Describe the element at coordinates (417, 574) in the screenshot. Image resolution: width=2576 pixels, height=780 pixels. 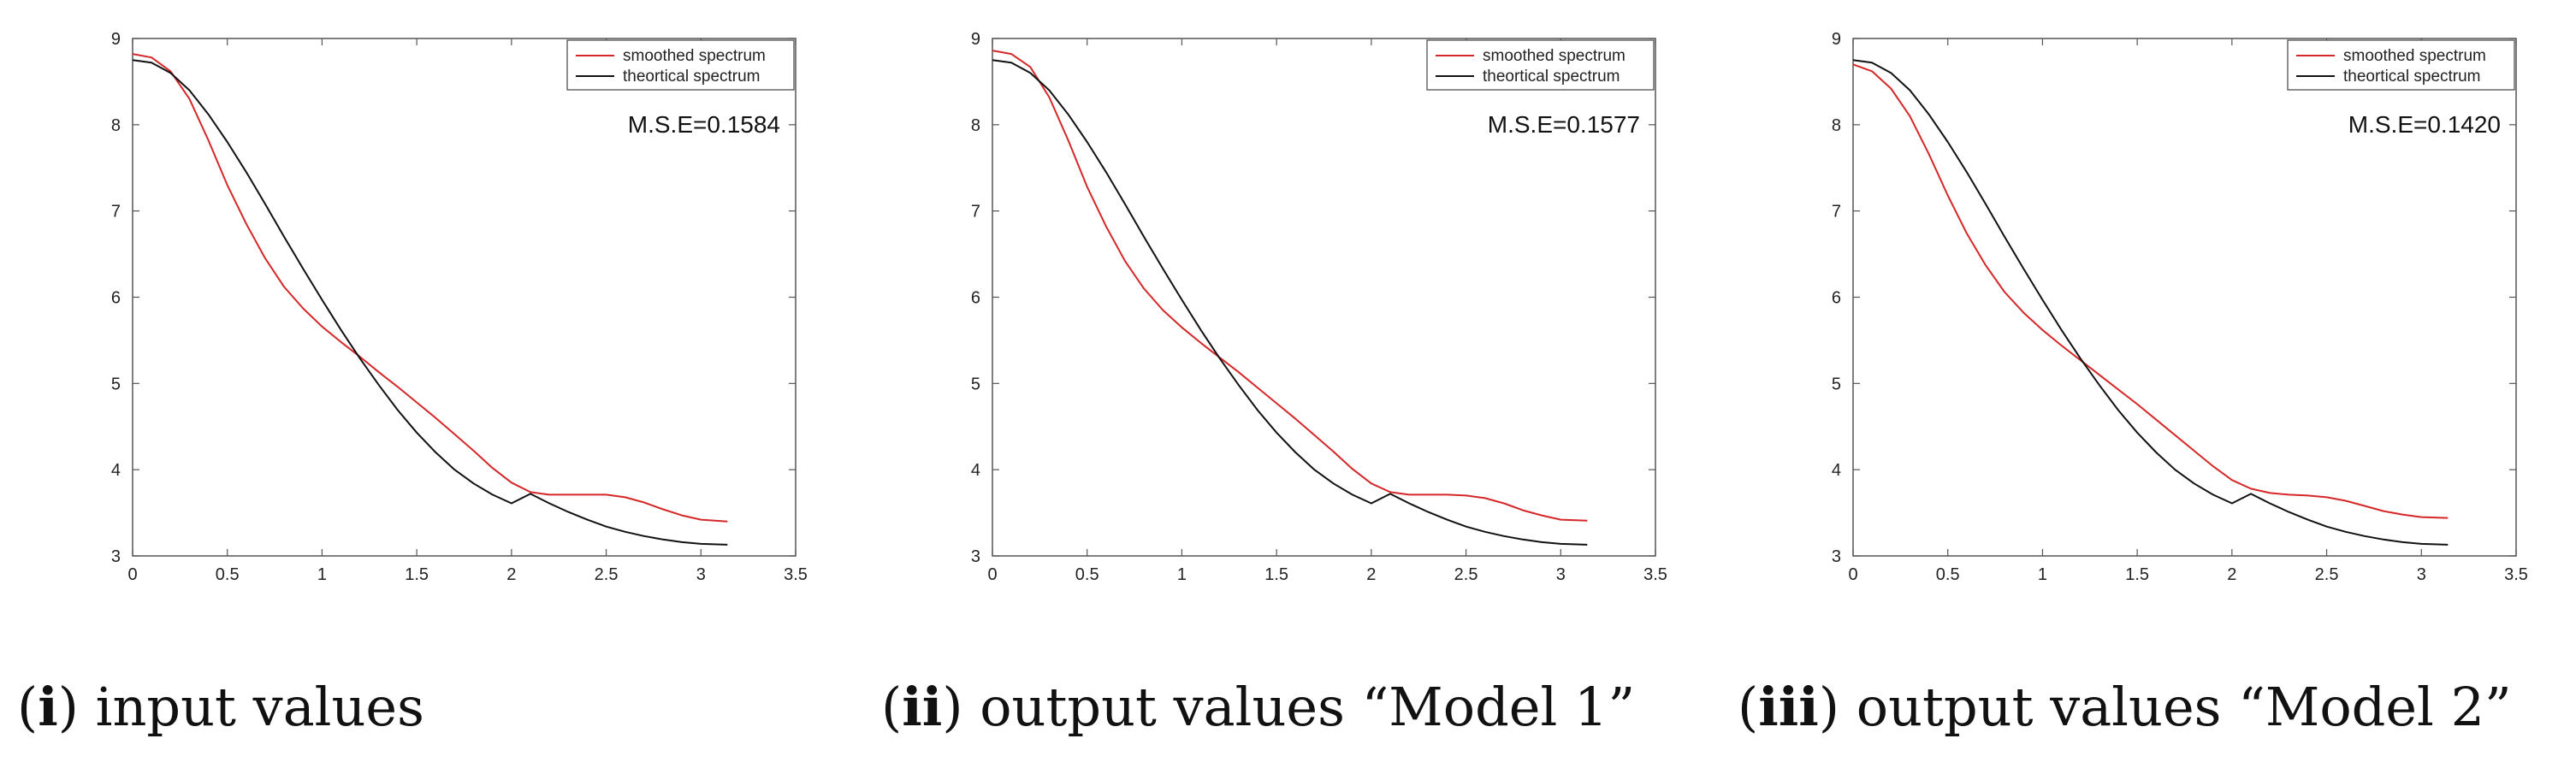
I see `chart-1-x-tick-label: 1.5` at that location.